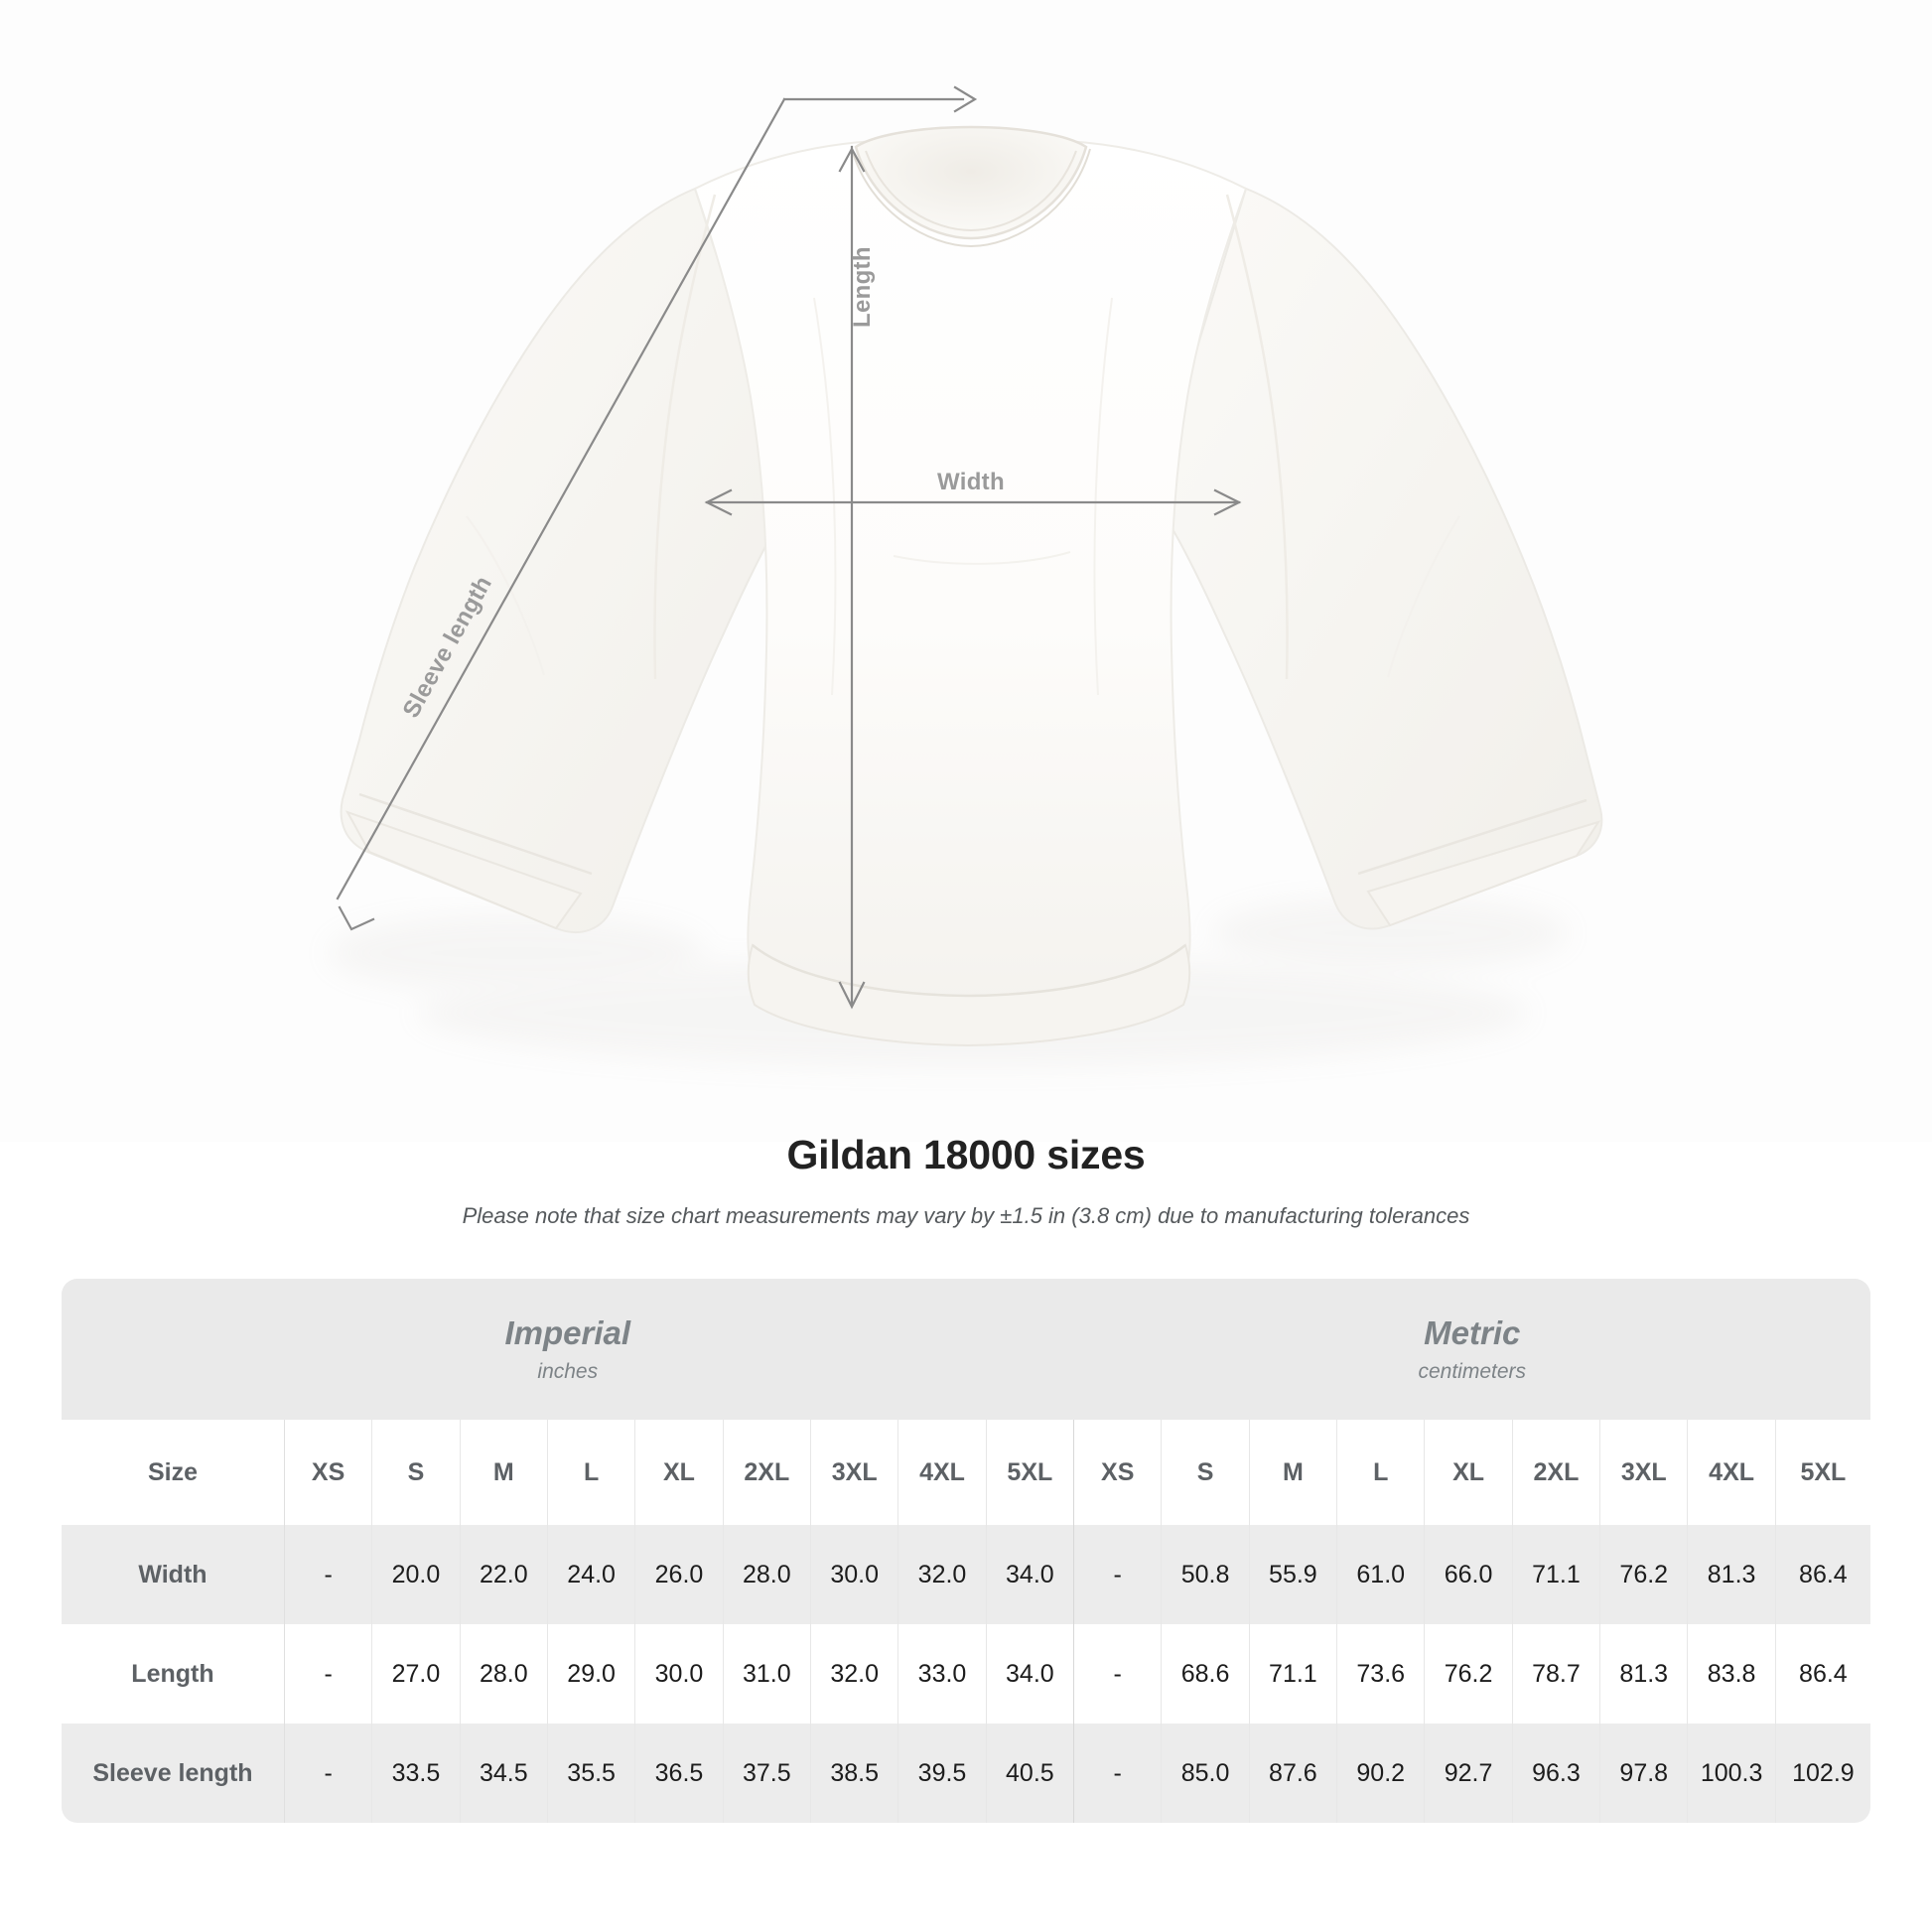  Describe the element at coordinates (1118, 1774) in the screenshot. I see `cell-sleeve-metric-xs: -` at that location.